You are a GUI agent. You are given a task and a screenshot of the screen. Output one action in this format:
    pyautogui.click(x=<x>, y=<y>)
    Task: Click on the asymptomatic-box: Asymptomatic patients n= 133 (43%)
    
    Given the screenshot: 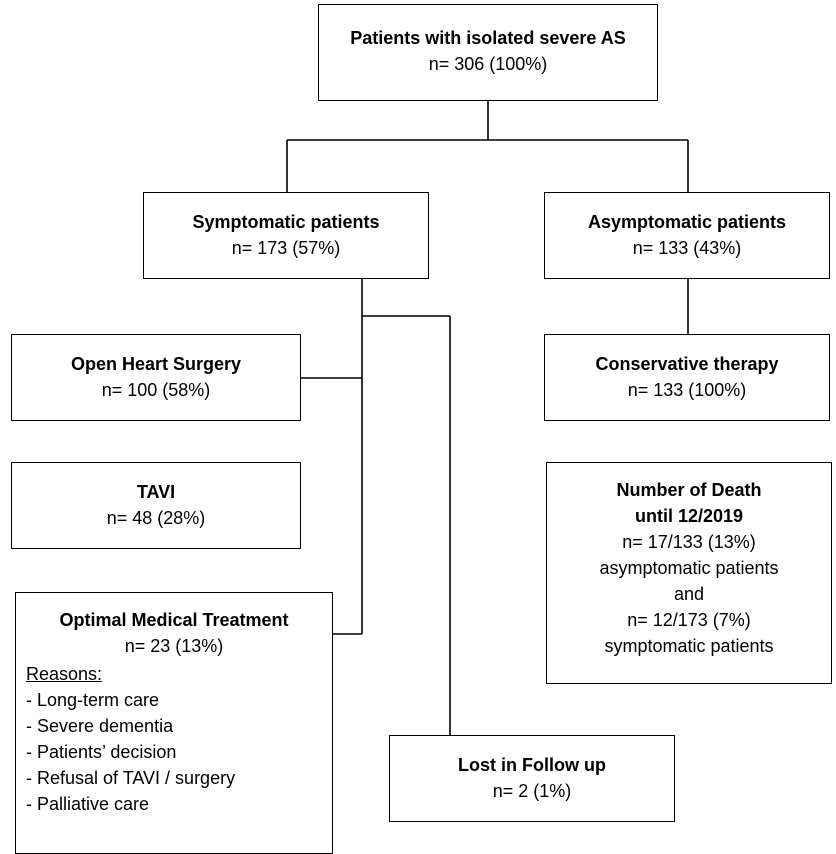 What is the action you would take?
    pyautogui.click(x=687, y=235)
    